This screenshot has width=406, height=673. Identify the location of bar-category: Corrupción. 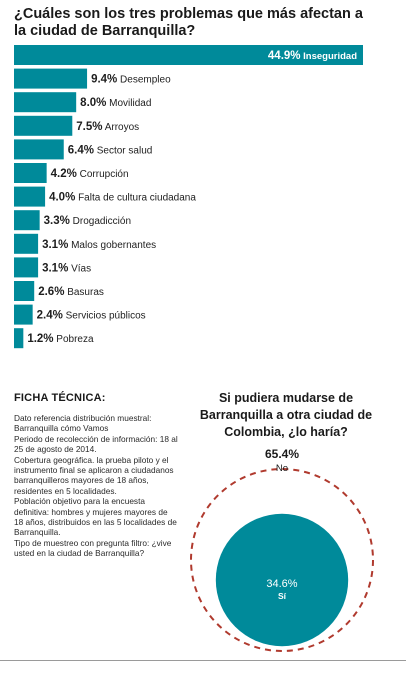
(103, 174).